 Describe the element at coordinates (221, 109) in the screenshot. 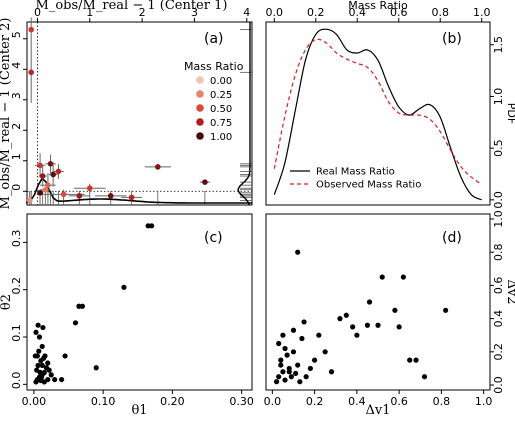

I see `panel-a-legend-label: 0.50` at that location.